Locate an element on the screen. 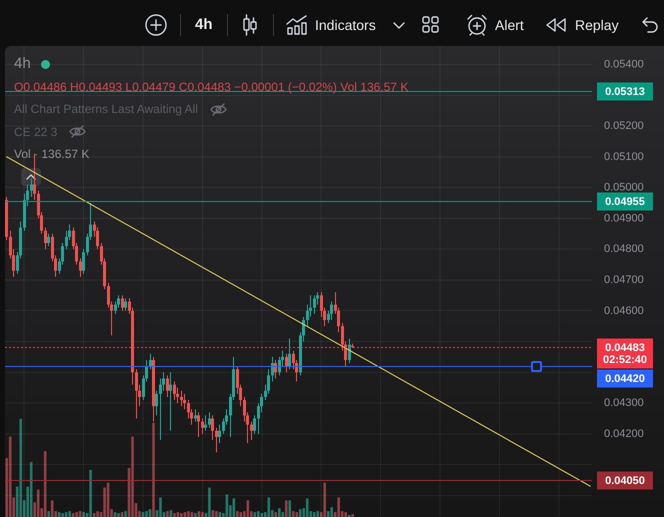 The height and width of the screenshot is (517, 664). chart-title: Vol · 136.57 K is located at coordinates (52, 154).